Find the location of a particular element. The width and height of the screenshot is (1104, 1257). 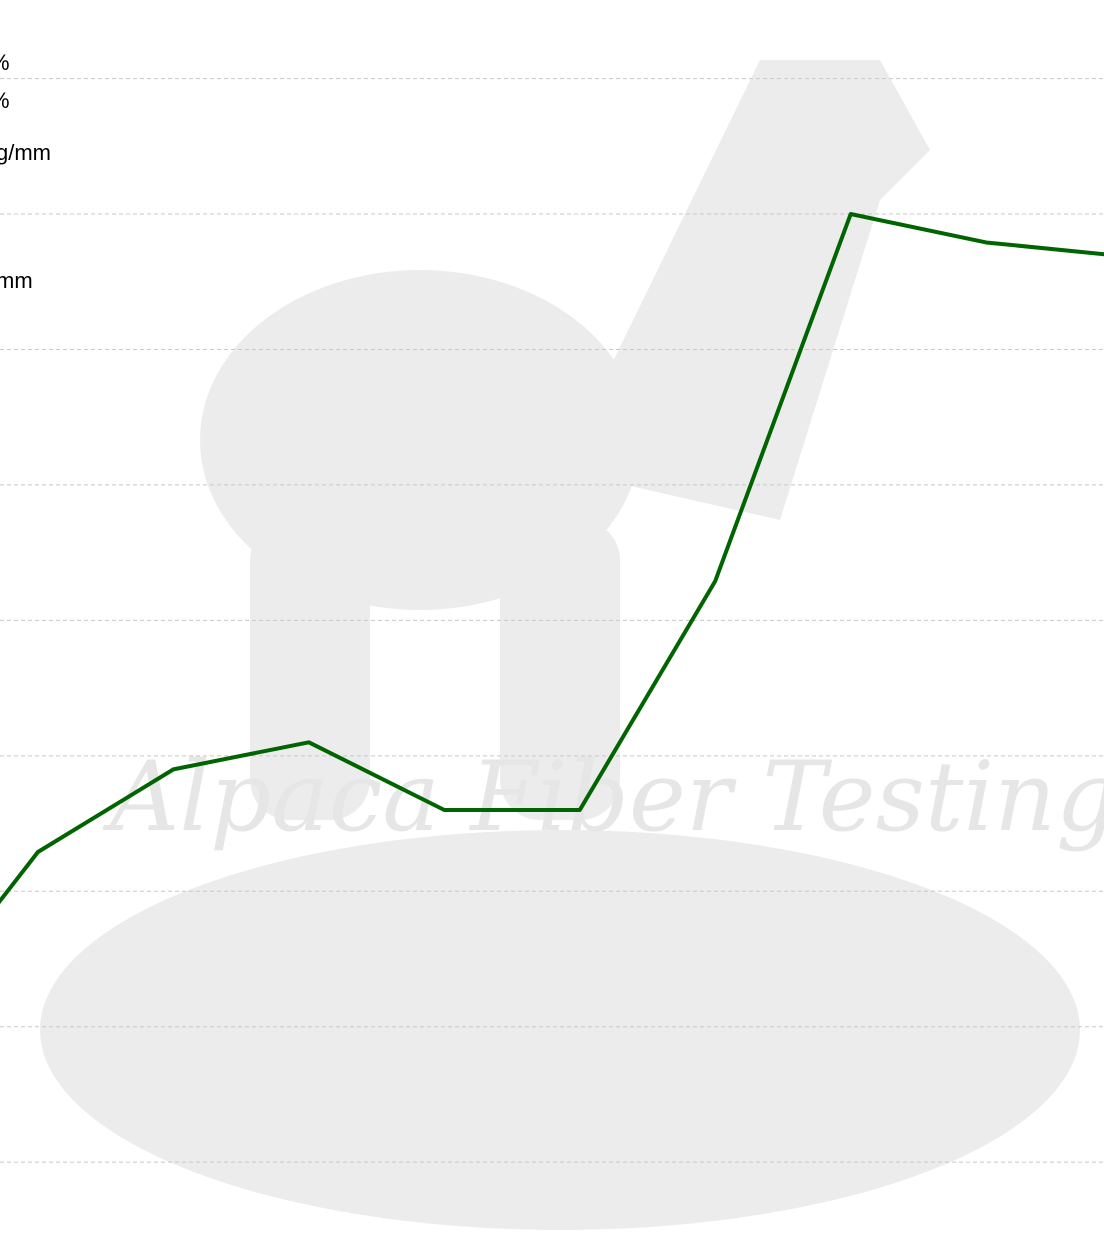

legend-label: g/mm is located at coordinates (25, 152).